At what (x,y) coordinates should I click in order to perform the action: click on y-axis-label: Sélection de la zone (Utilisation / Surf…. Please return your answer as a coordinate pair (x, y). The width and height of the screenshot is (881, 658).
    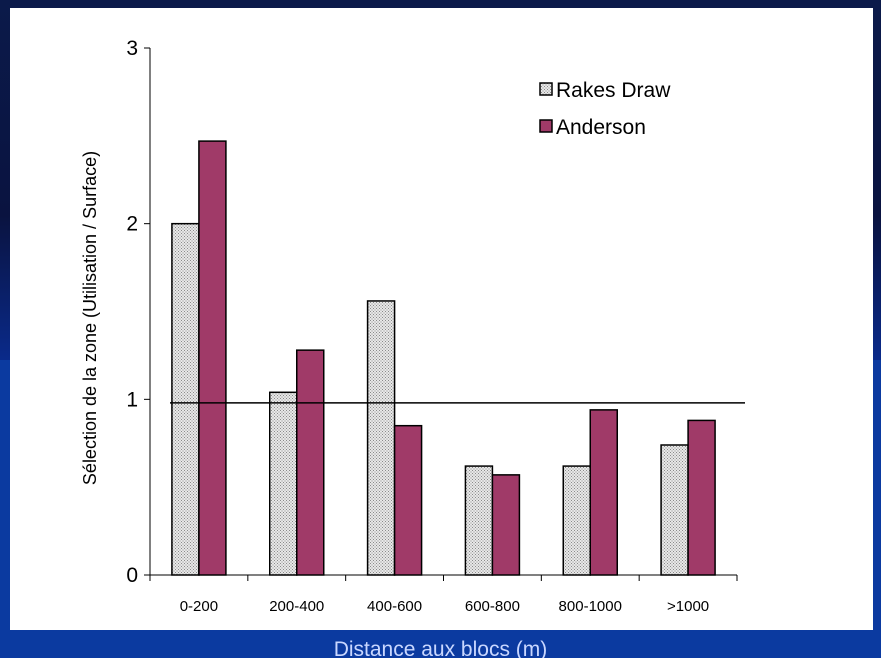
    Looking at the image, I should click on (90, 318).